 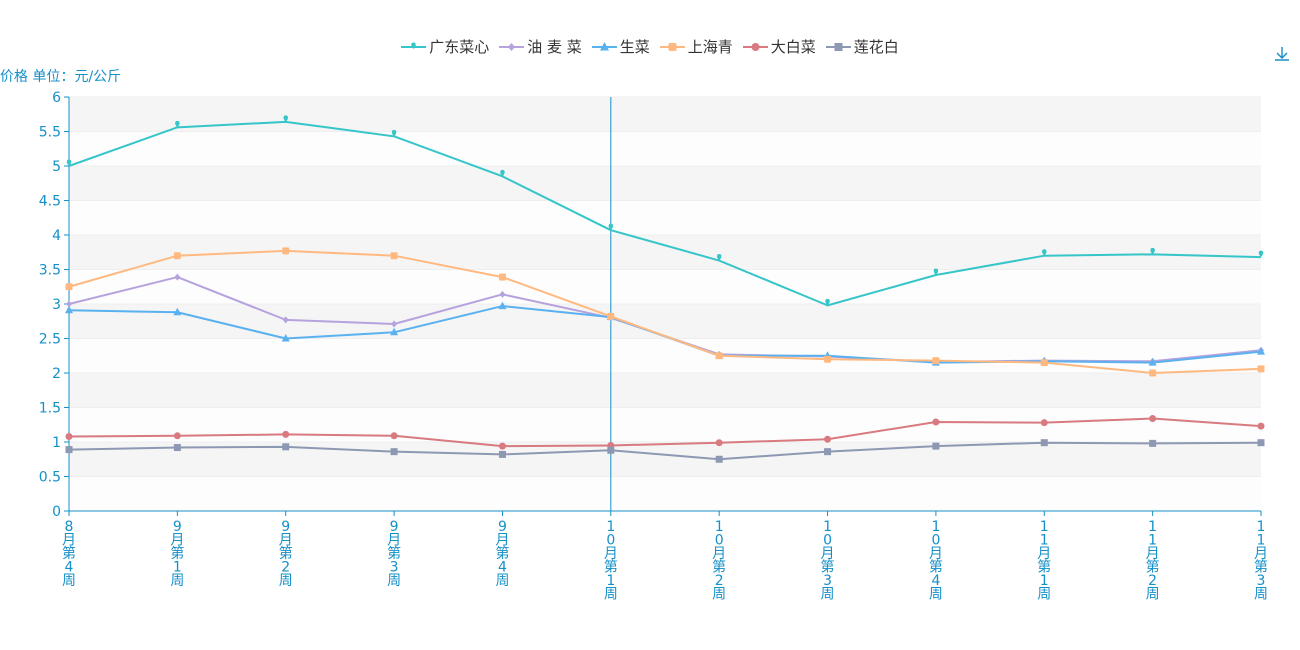 I want to click on download-icon, so click(x=1282, y=54).